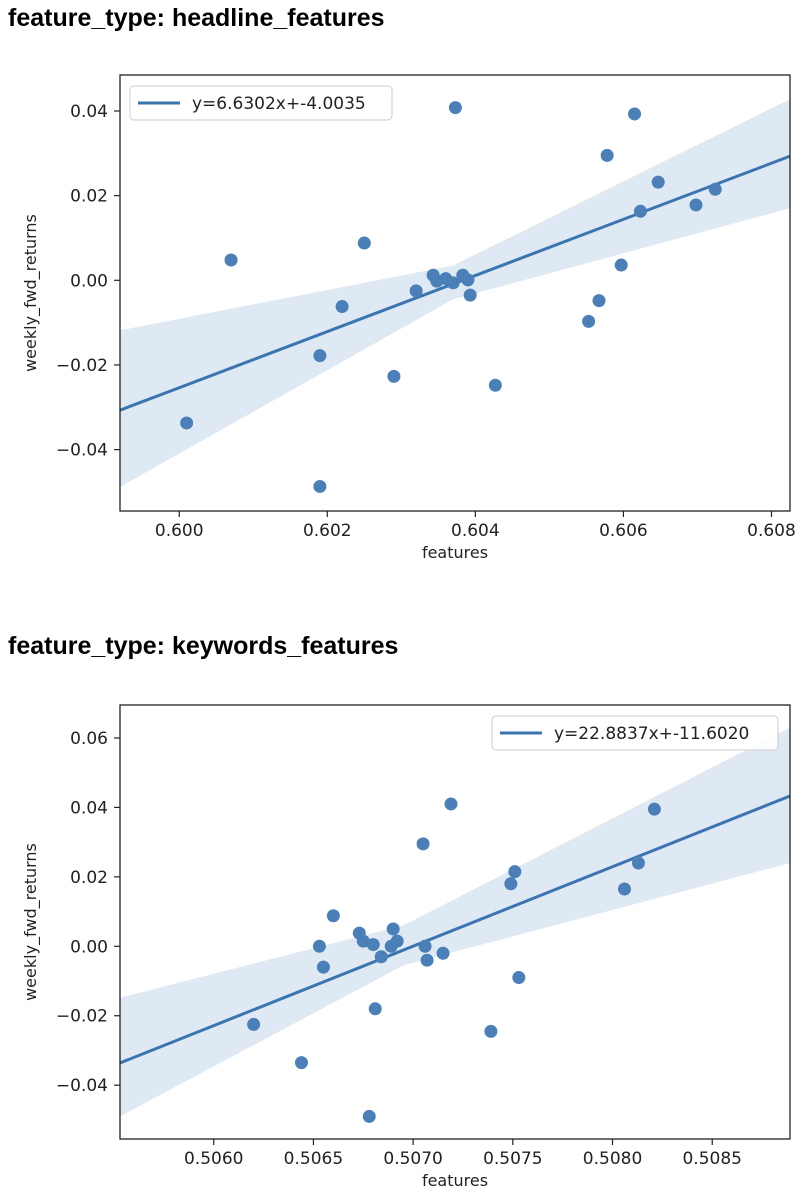 Image resolution: width=802 pixels, height=1204 pixels. I want to click on section-title-headline: feature_type: headline_features, so click(196, 18).